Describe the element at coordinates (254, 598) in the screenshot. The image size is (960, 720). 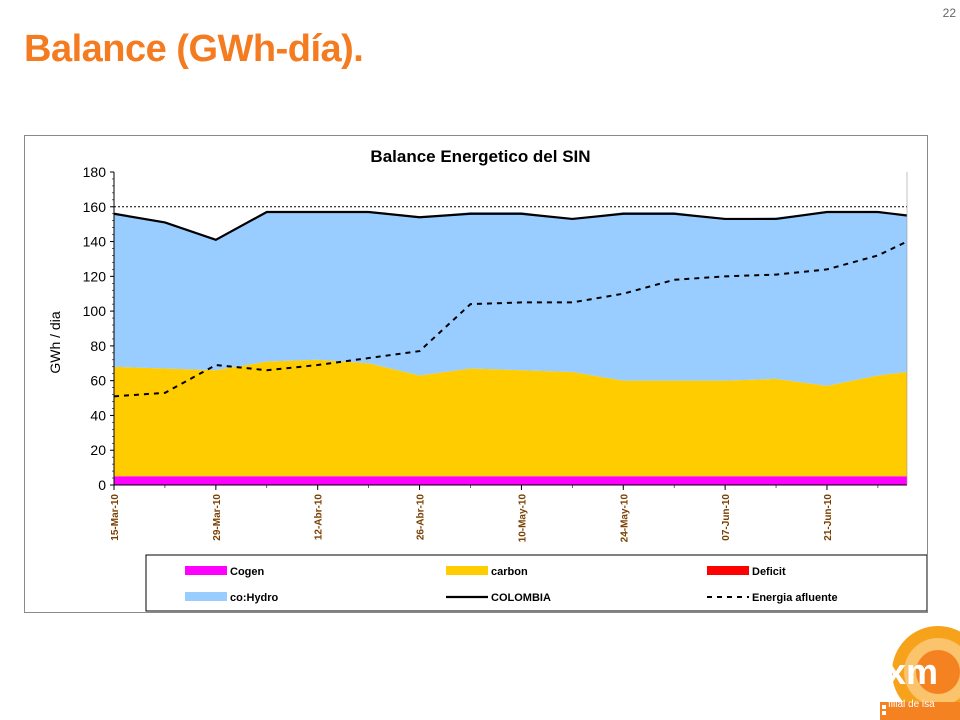
I see `legend-label-co-hydro: co:Hydro` at that location.